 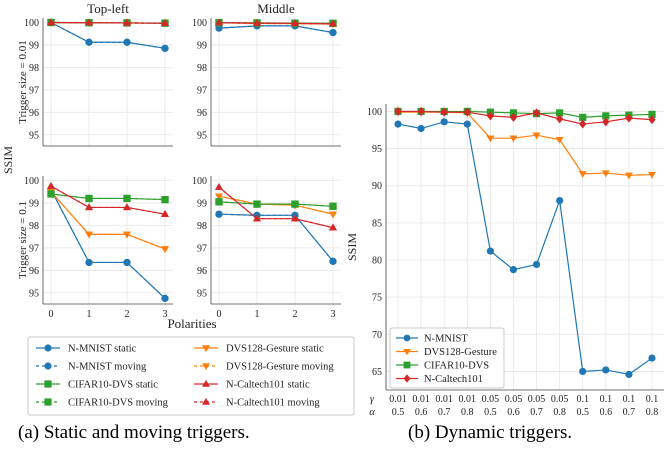 I want to click on legend-a-label: N-Caltech101 static, so click(x=268, y=385).